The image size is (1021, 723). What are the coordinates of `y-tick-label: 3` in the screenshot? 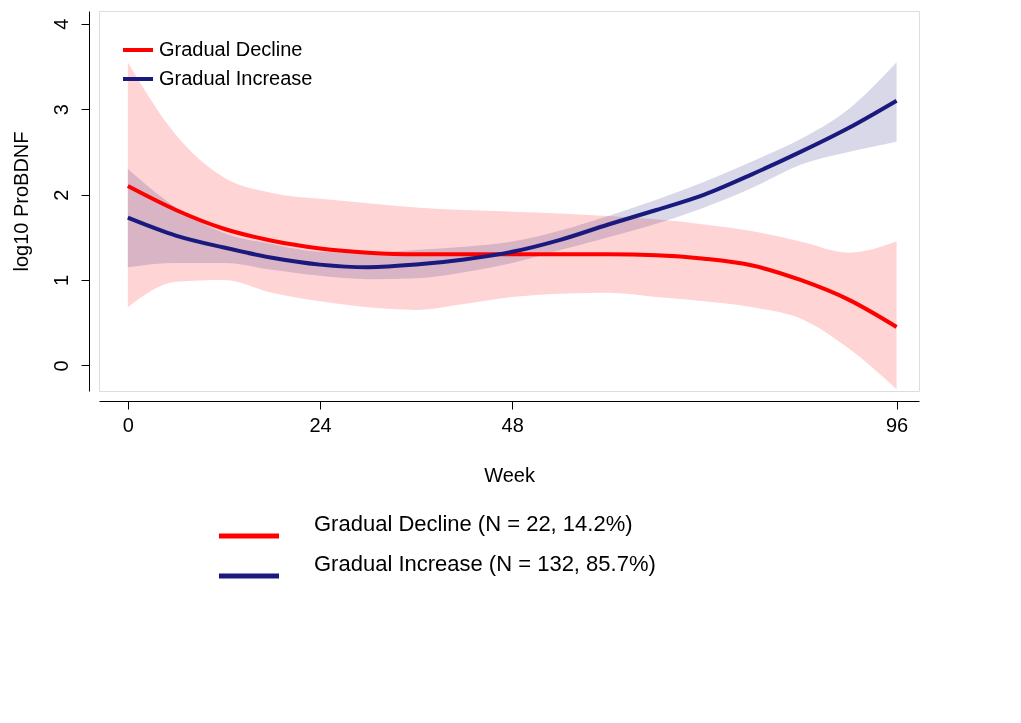 It's located at (60, 110).